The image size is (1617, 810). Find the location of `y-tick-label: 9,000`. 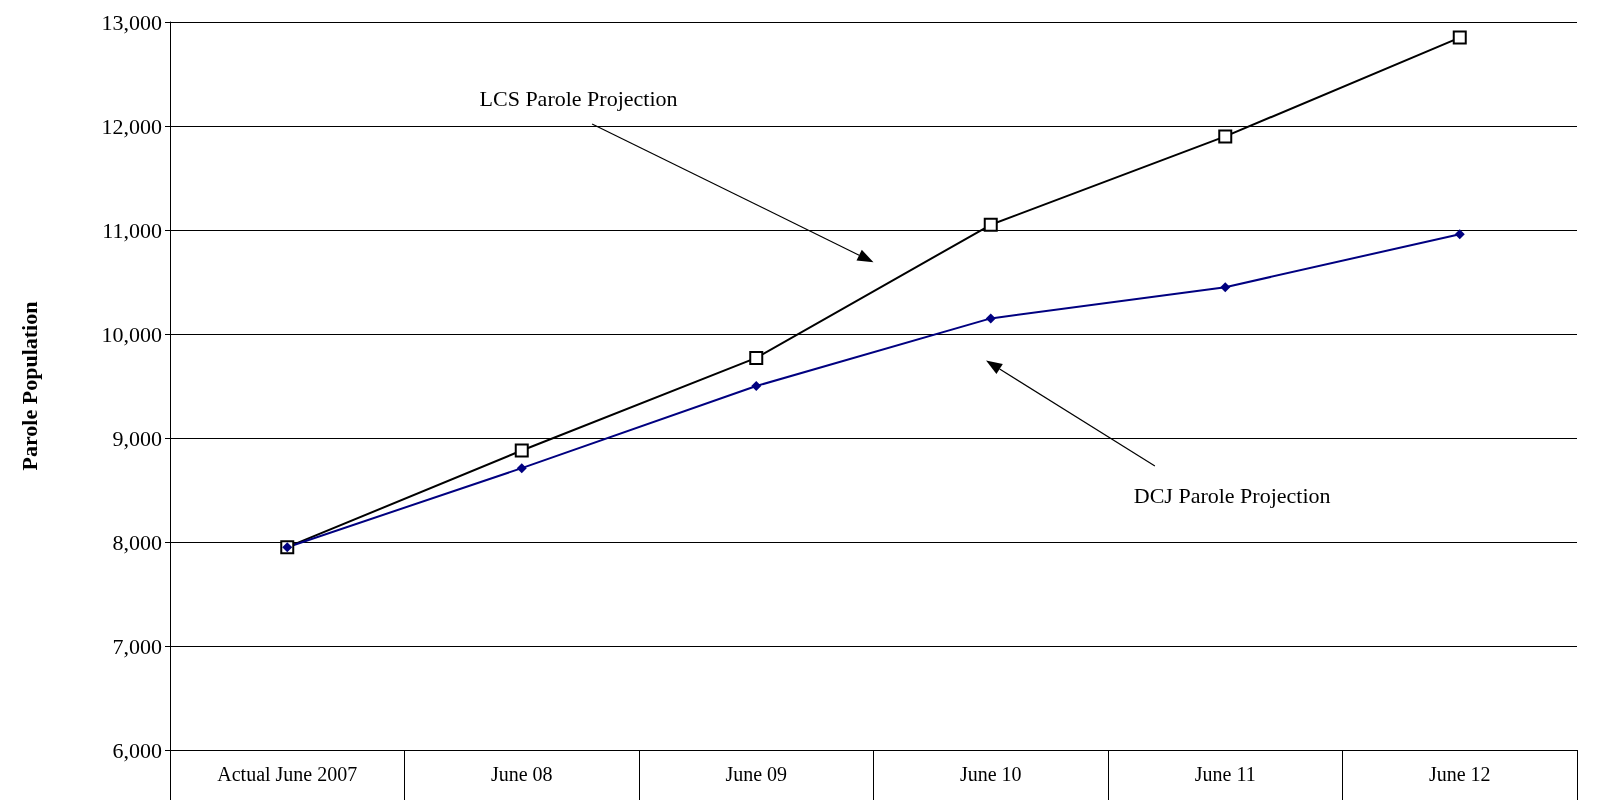

y-tick-label: 9,000 is located at coordinates (137, 438).